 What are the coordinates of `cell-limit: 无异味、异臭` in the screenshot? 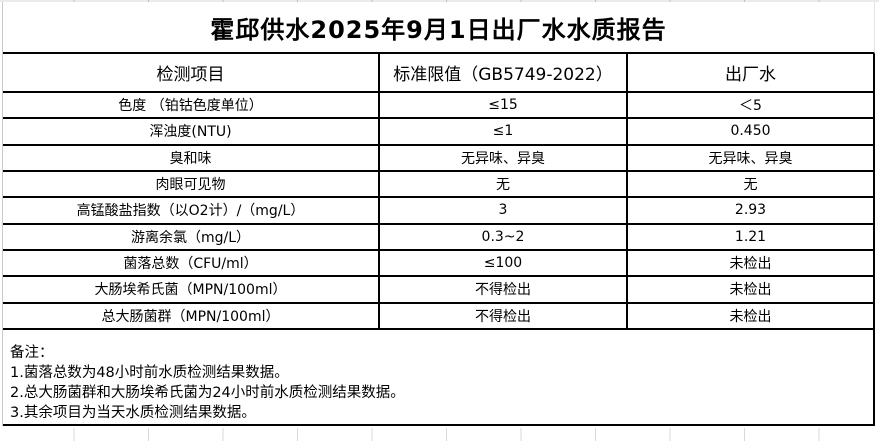 It's located at (503, 157).